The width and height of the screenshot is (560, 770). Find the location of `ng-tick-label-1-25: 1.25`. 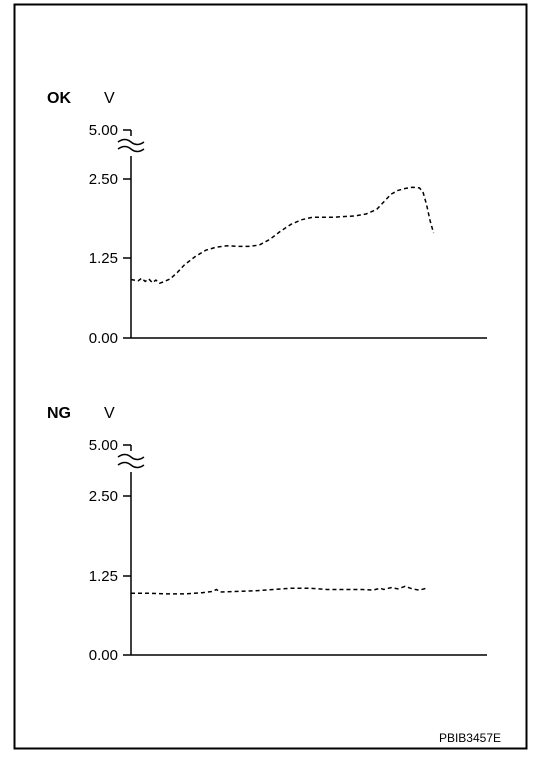

ng-tick-label-1-25: 1.25 is located at coordinates (103, 576).